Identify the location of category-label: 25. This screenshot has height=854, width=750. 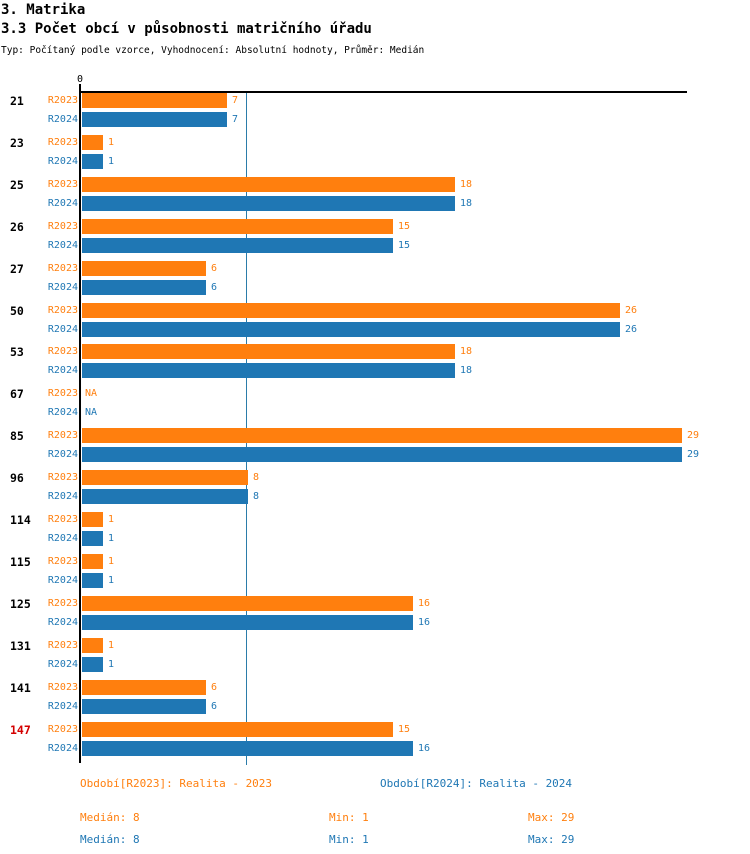
(17, 185).